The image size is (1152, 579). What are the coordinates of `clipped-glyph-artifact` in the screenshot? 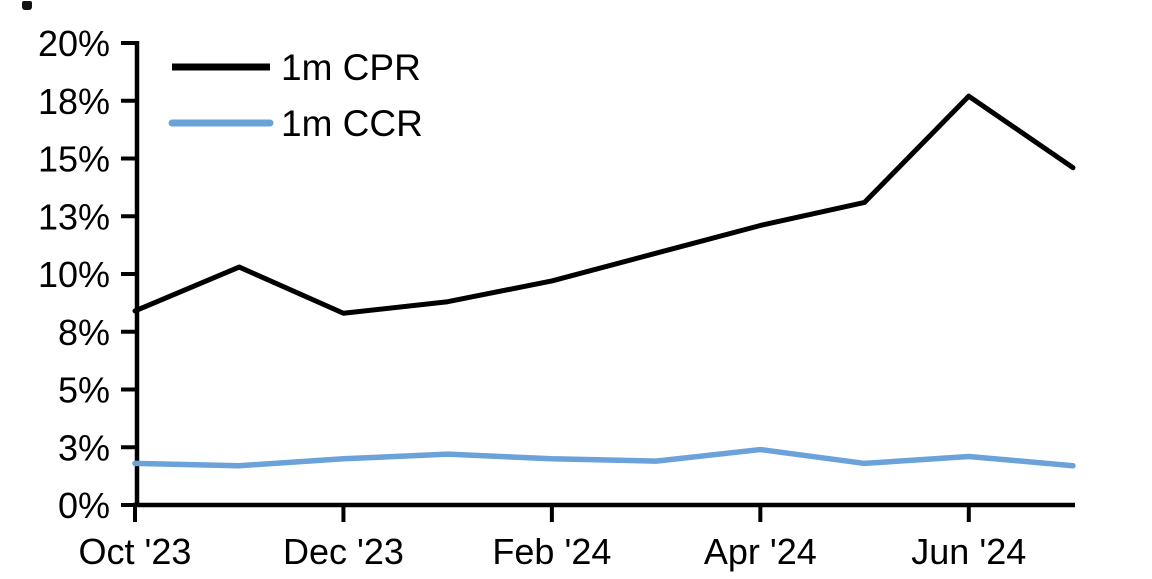 It's located at (27, 5).